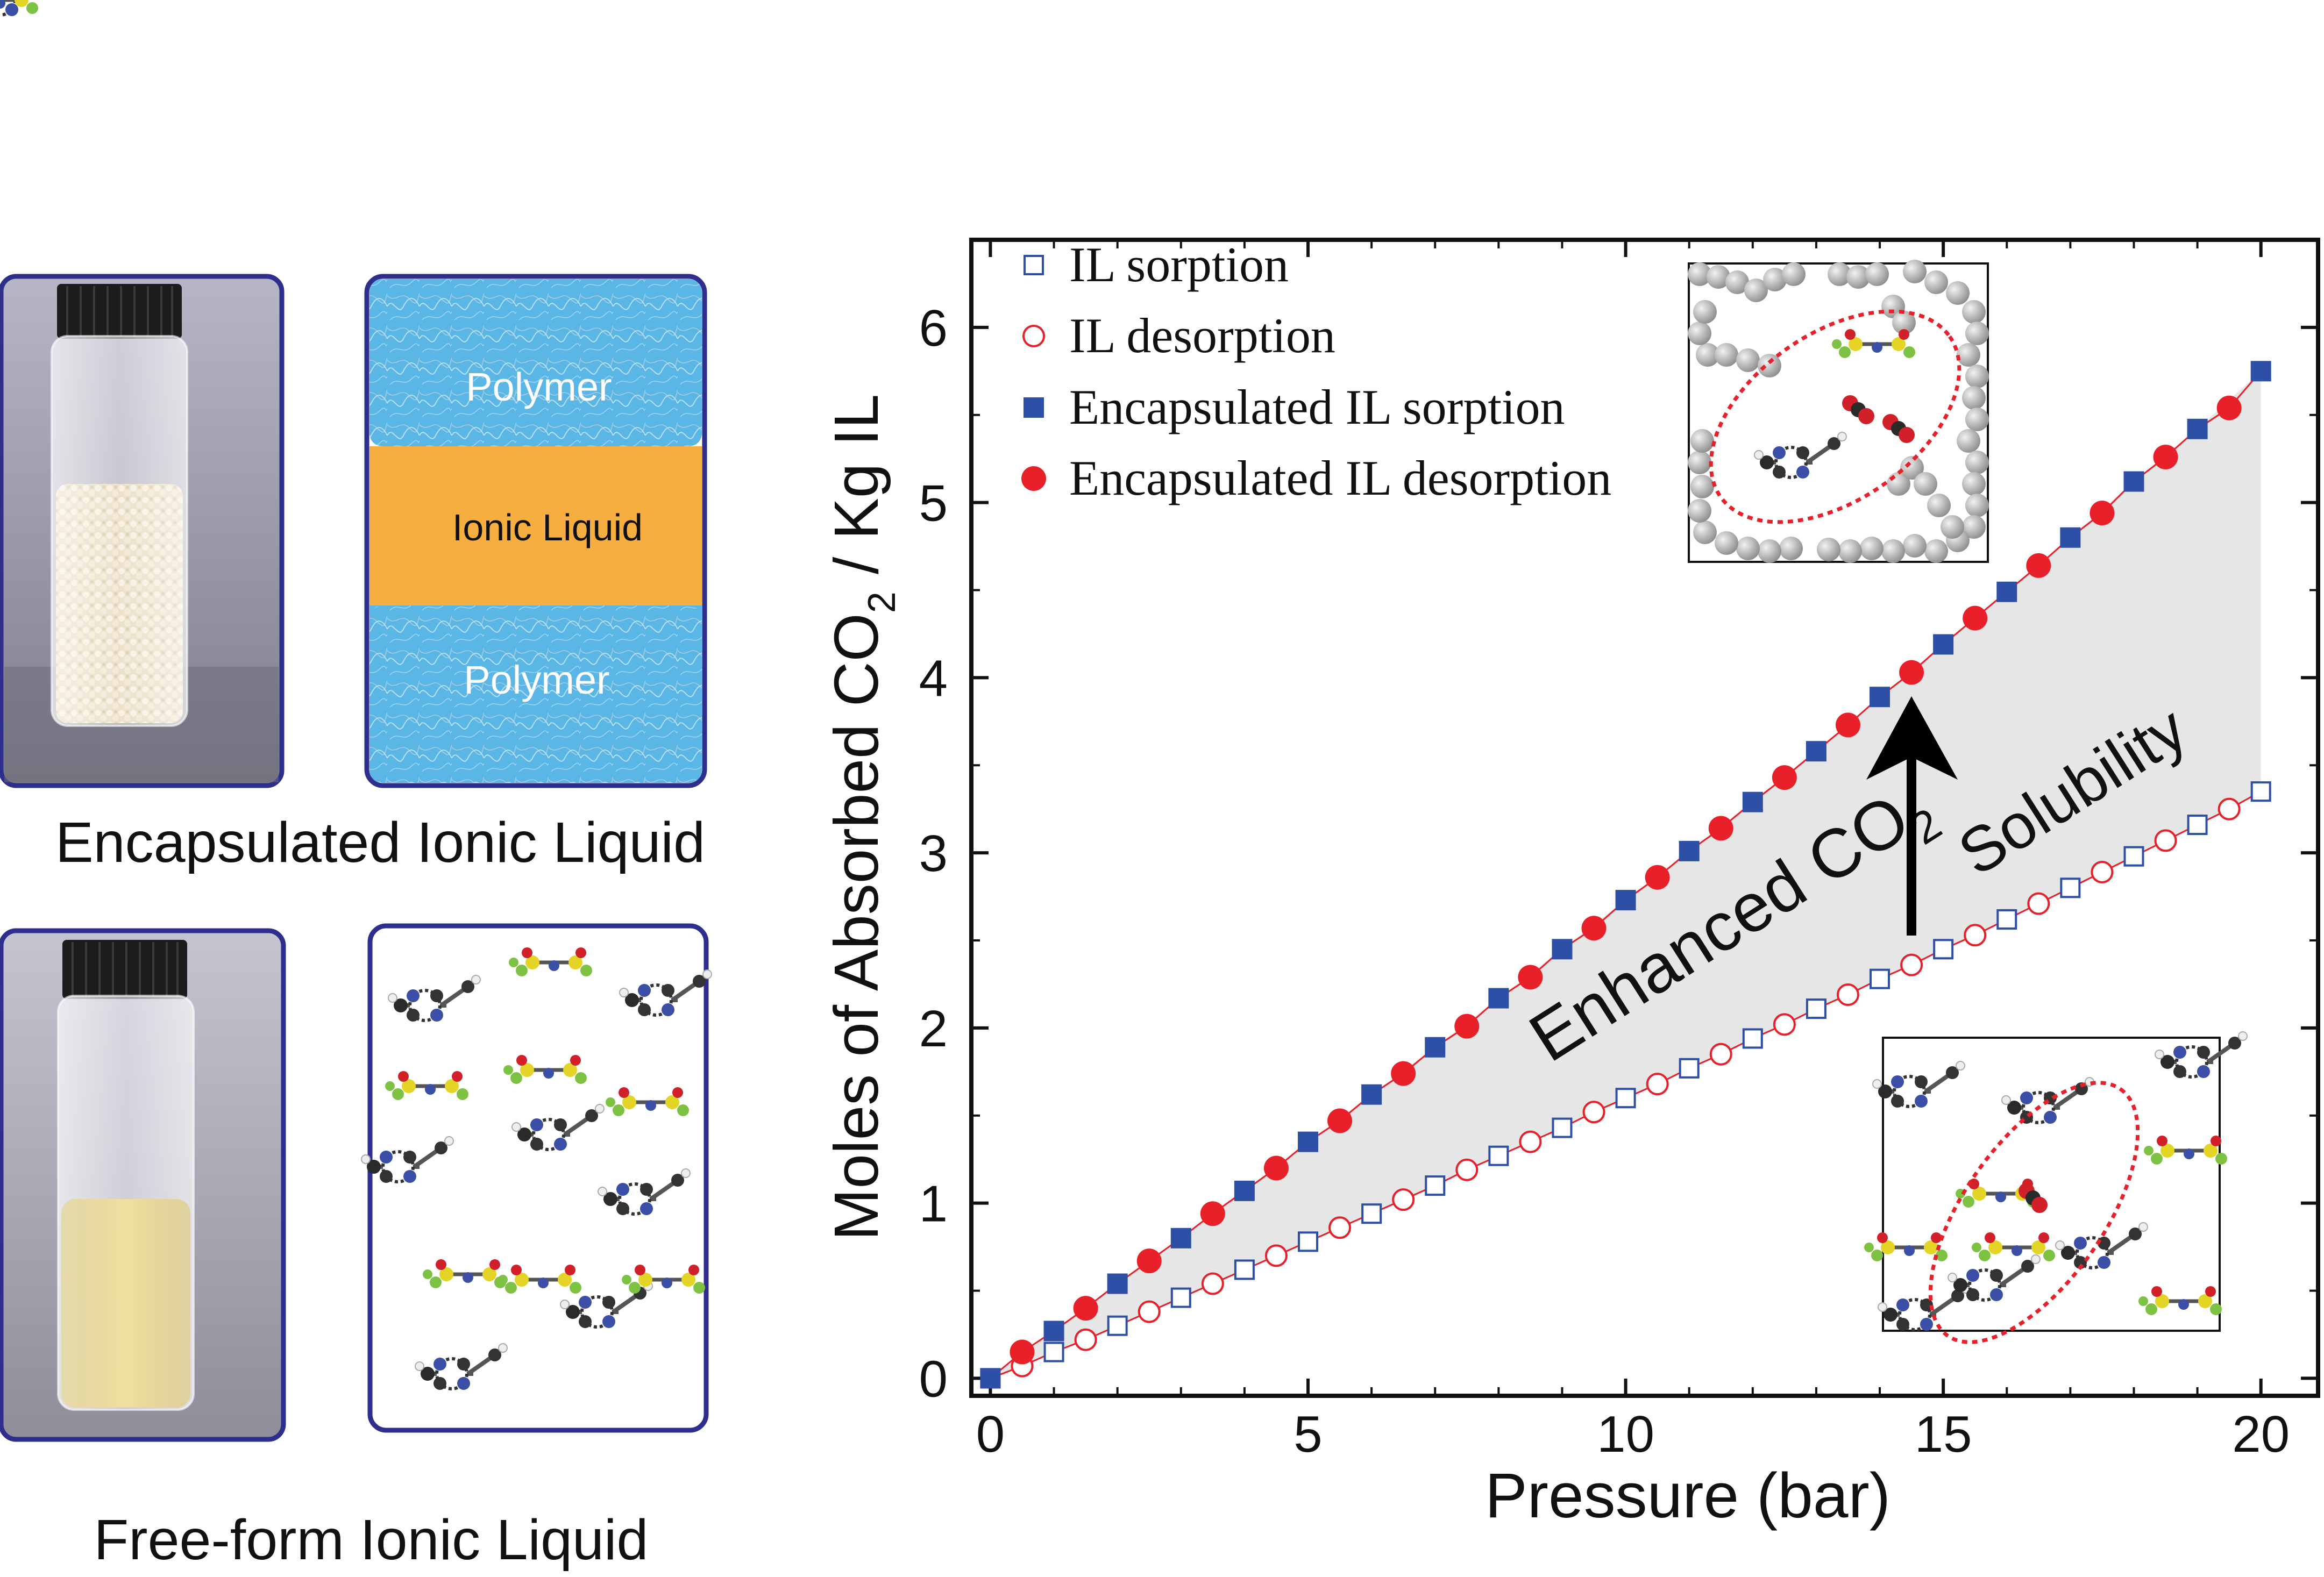  Describe the element at coordinates (380, 842) in the screenshot. I see `encapsulated-caption: Encapsulated Ionic Liquid` at that location.